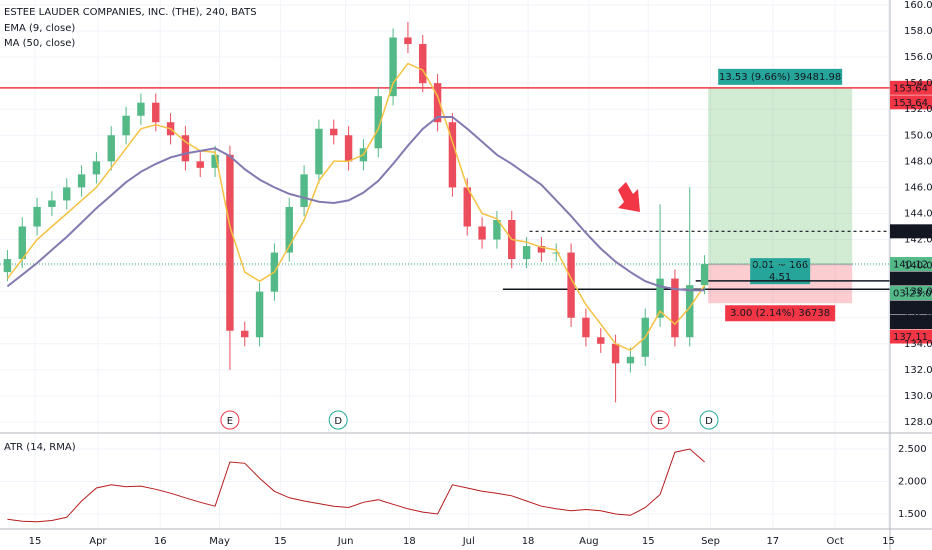 This screenshot has width=932, height=550. What do you see at coordinates (780, 176) in the screenshot?
I see `profit-zone` at bounding box center [780, 176].